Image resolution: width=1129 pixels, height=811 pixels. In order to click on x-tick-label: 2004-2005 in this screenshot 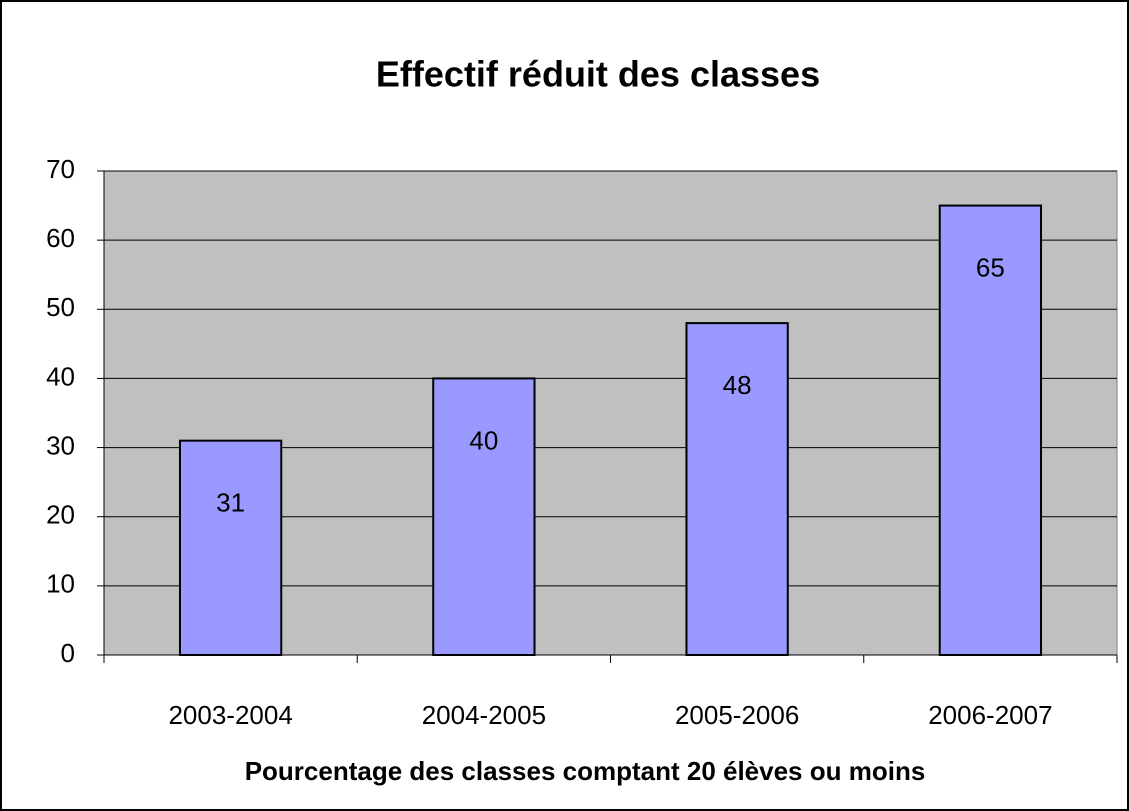, I will do `click(484, 715)`.